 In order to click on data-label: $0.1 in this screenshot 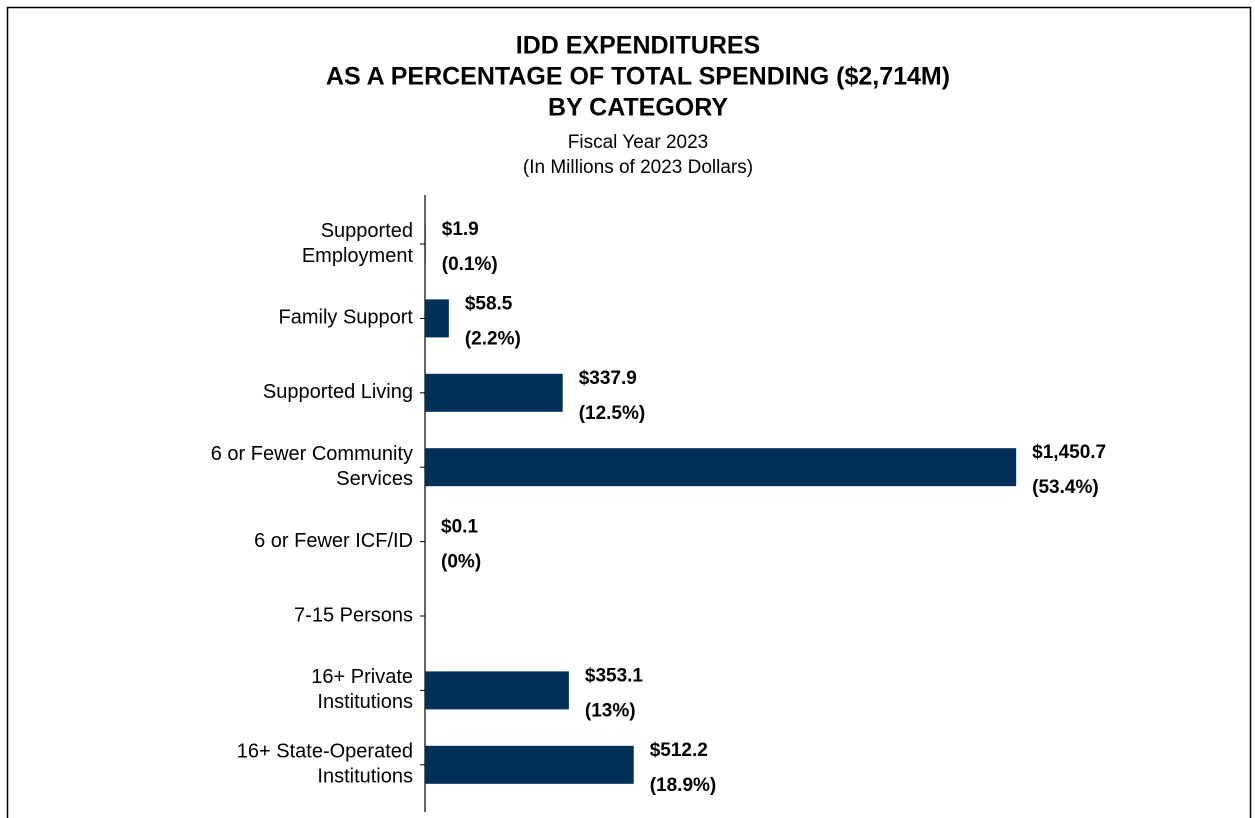, I will do `click(459, 527)`.